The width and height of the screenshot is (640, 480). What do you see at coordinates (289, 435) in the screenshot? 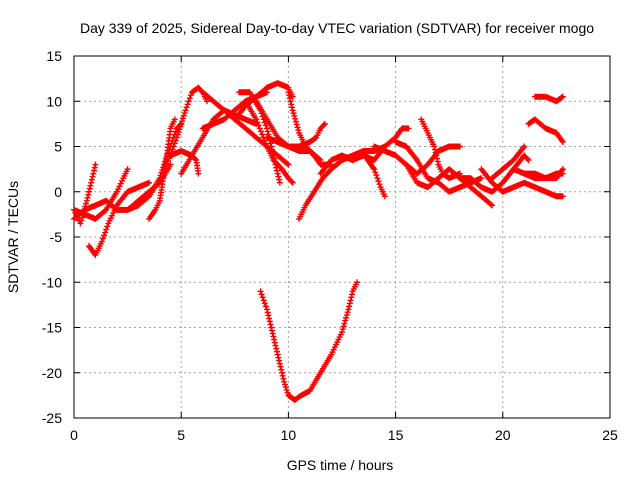
I see `x-tick-label: 10` at bounding box center [289, 435].